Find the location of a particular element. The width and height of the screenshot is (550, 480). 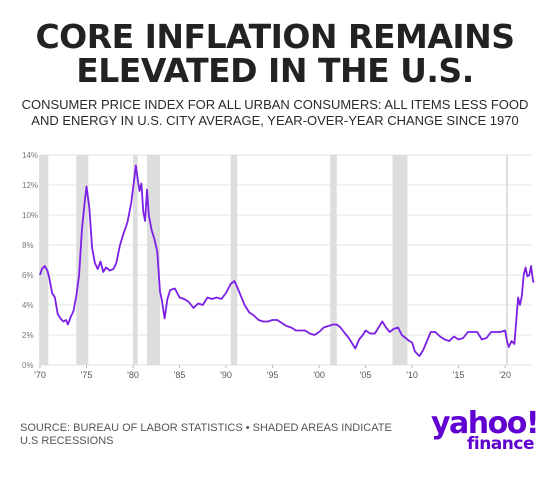

x-tick-label: '70 is located at coordinates (40, 375).